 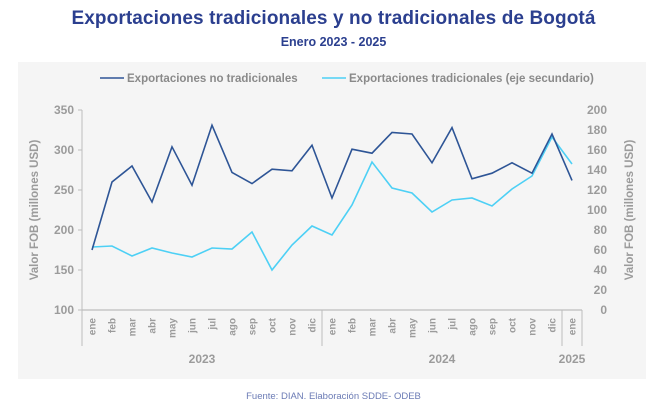 I want to click on year-label: 2025, so click(x=572, y=359).